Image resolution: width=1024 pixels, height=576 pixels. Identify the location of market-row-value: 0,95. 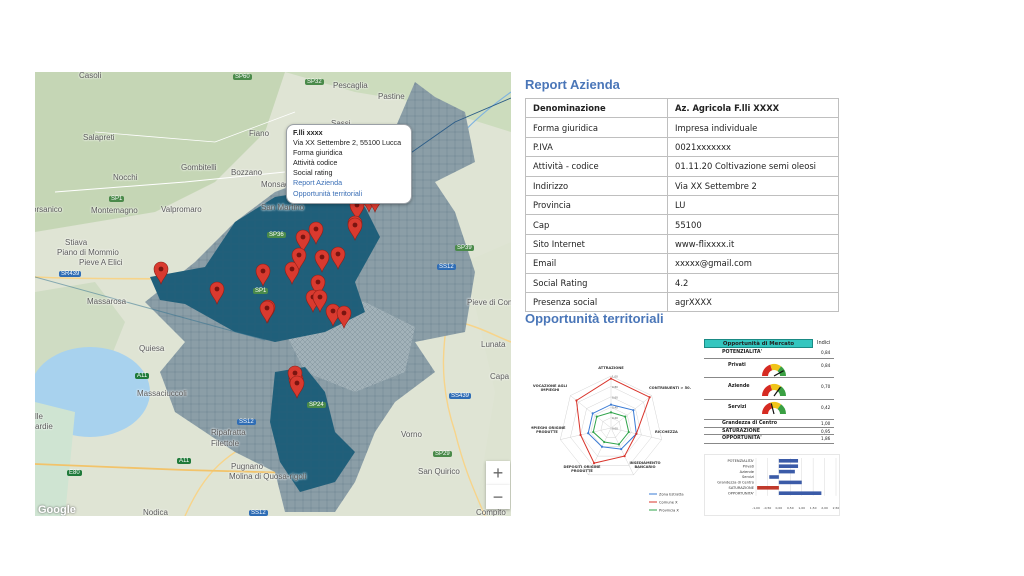
(826, 431).